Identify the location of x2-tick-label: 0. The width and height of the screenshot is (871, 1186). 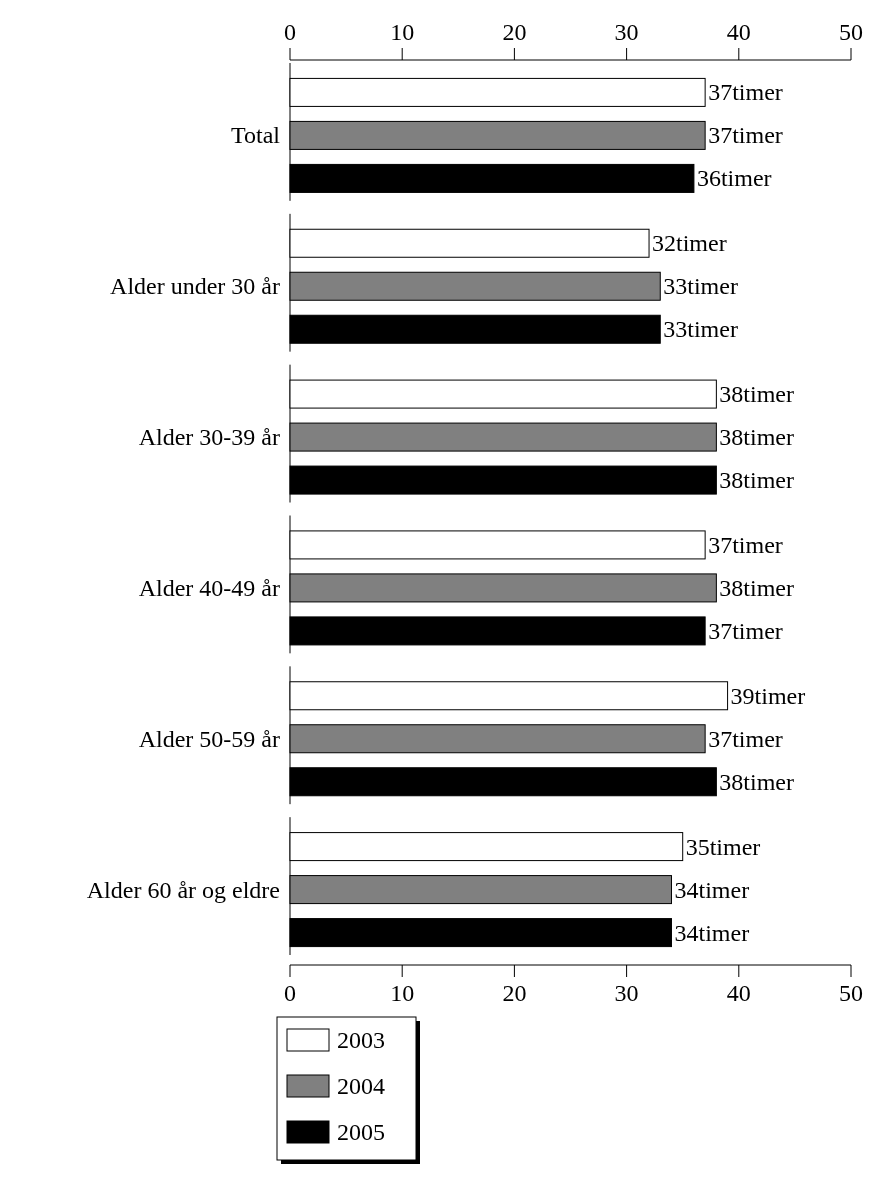
(290, 32).